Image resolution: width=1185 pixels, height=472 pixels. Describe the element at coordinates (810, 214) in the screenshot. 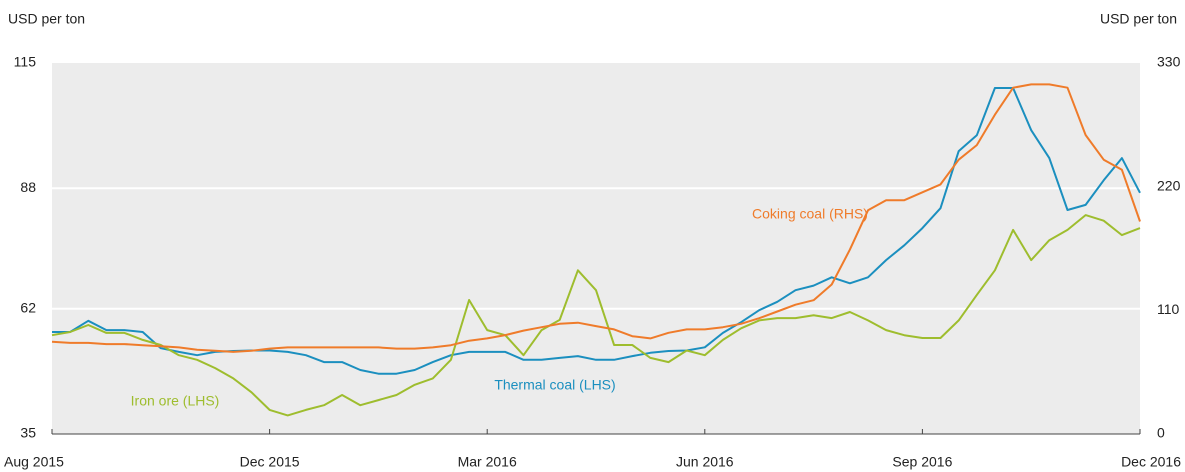

I see `series-label: Coking coal (RHS)` at that location.